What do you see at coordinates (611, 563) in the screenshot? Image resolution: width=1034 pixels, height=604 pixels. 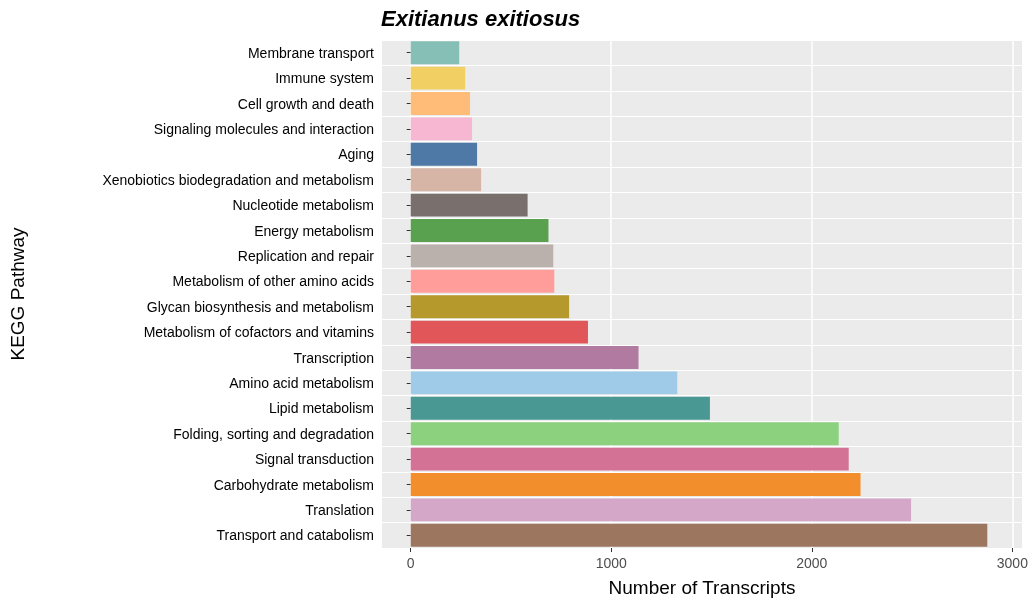 I see `x-tick-label: 1000` at bounding box center [611, 563].